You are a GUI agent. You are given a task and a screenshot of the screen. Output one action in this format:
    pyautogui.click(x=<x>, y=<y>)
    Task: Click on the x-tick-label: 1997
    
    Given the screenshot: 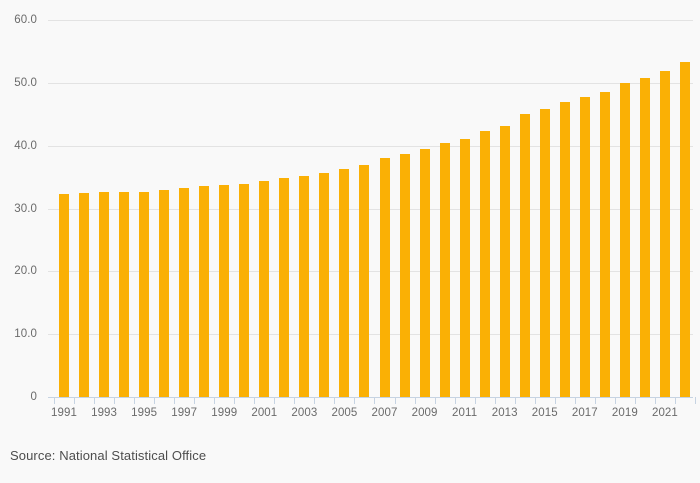 What is the action you would take?
    pyautogui.click(x=184, y=413)
    